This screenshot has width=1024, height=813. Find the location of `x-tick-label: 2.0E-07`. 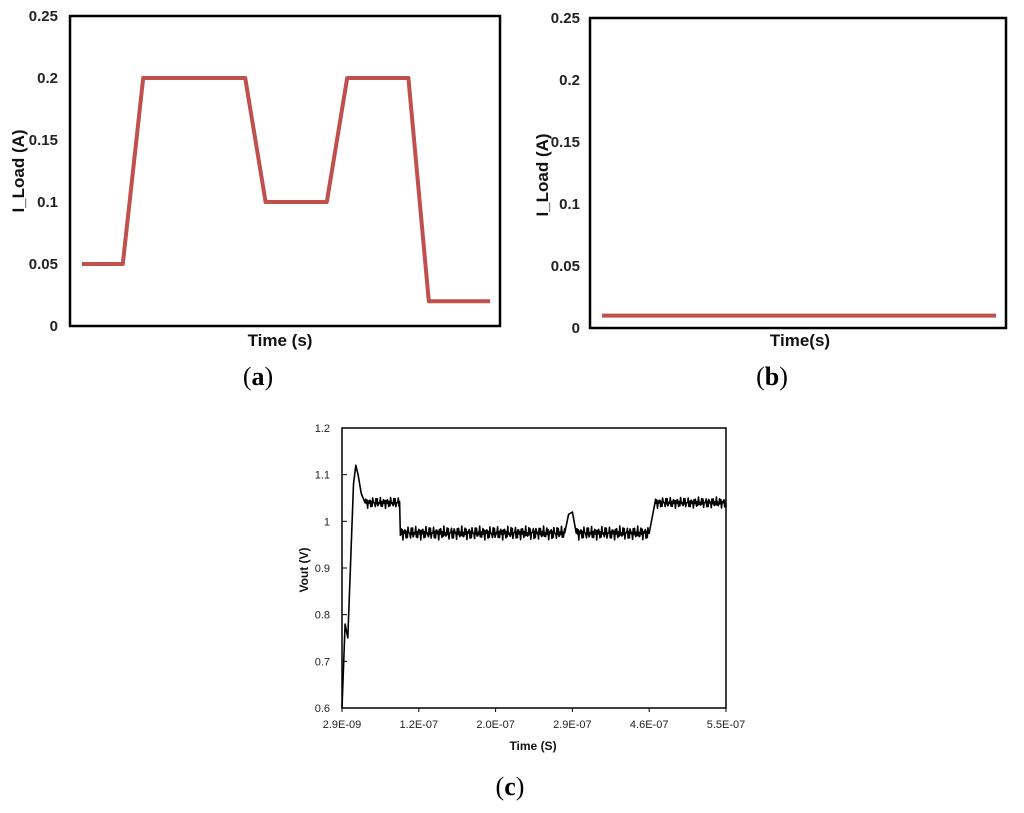

x-tick-label: 2.0E-07 is located at coordinates (495, 725).